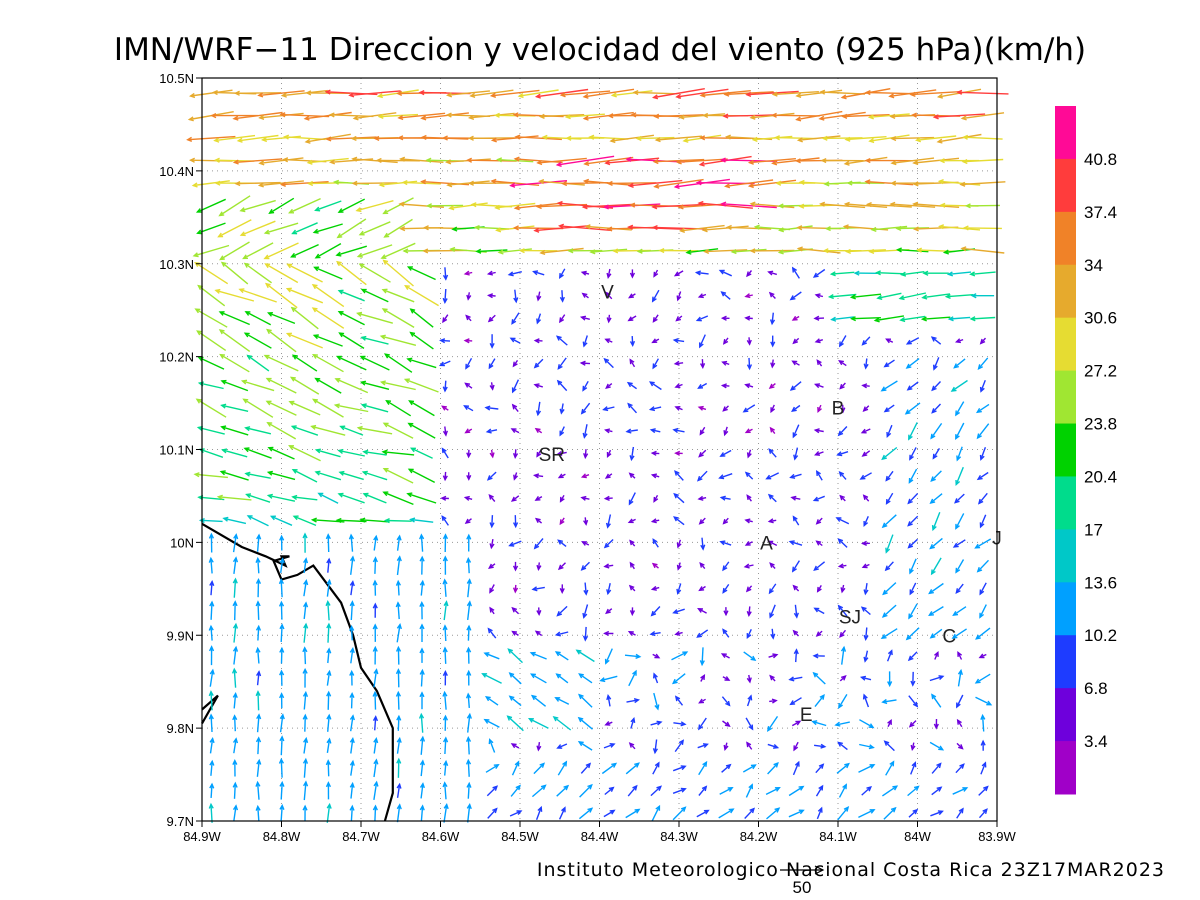  Describe the element at coordinates (180, 821) in the screenshot. I see `y-tick-label: 9.7N` at that location.